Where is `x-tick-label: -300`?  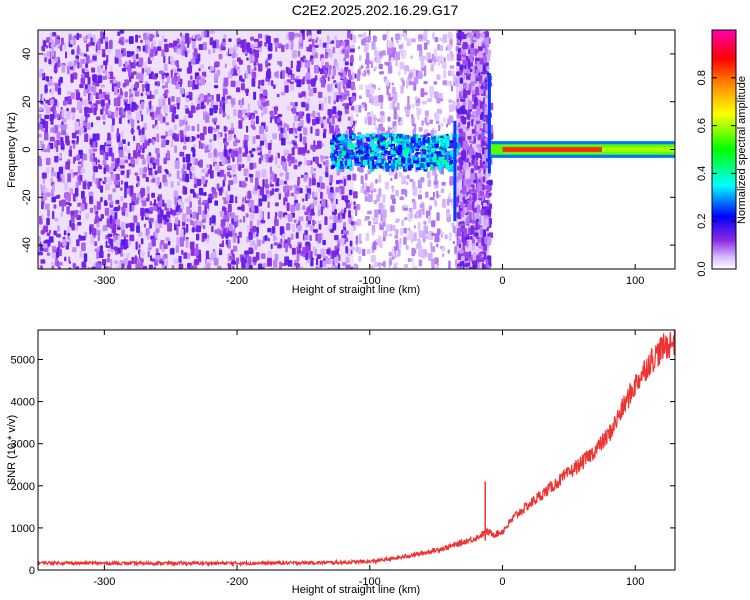
x-tick-label: -300 is located at coordinates (104, 281).